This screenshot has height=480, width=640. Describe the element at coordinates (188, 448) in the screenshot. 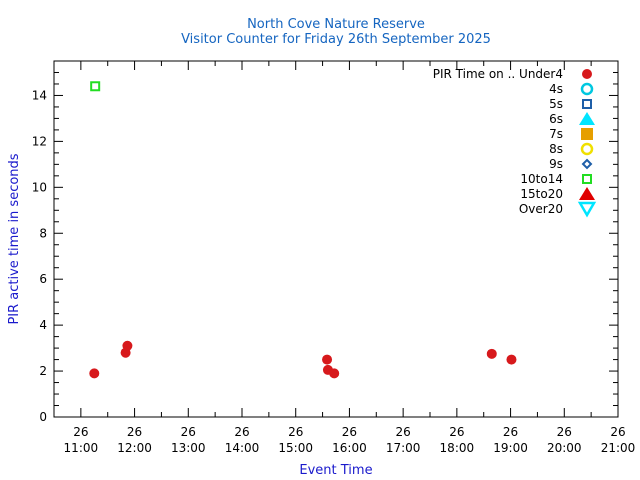

I see `x-tick-label-time: 13:00` at that location.